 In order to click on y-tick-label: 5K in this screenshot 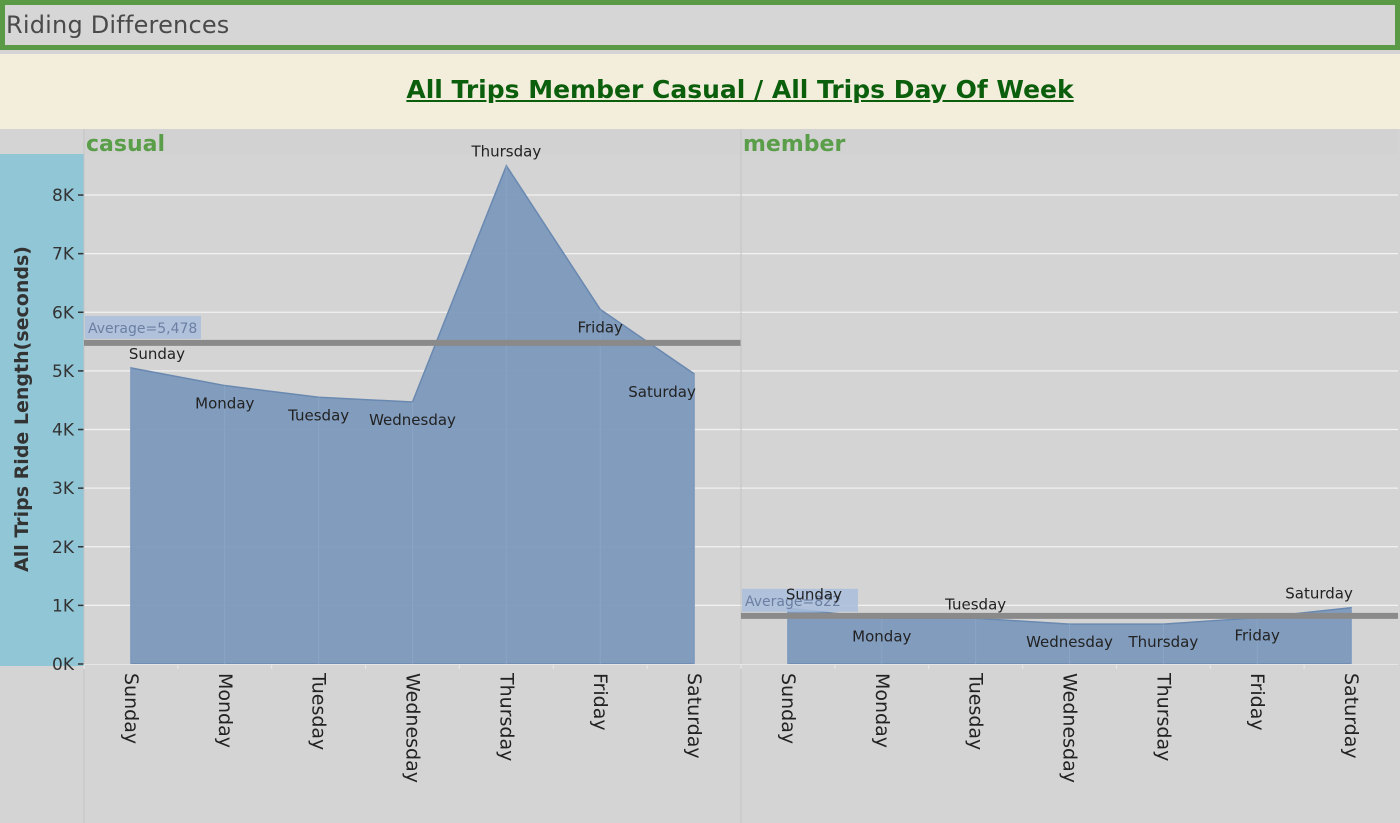, I will do `click(63, 372)`.